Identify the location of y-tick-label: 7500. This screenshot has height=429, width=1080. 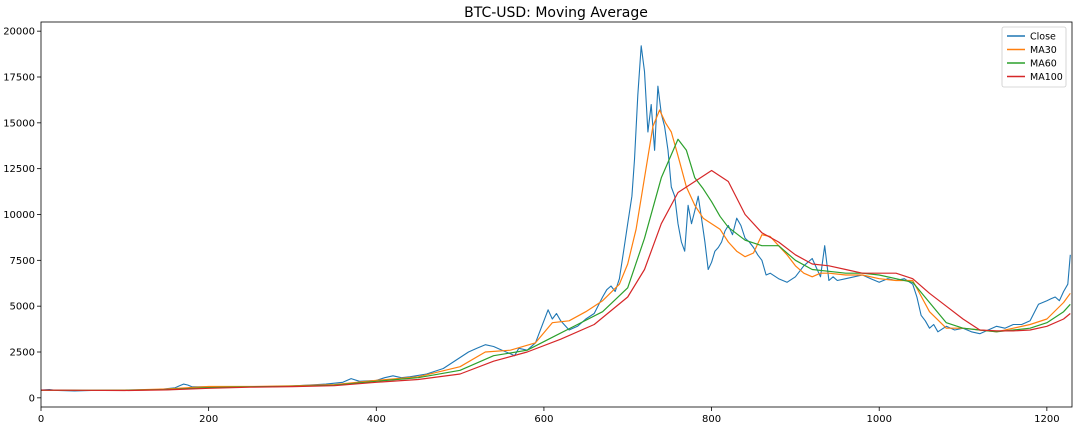
(22, 261).